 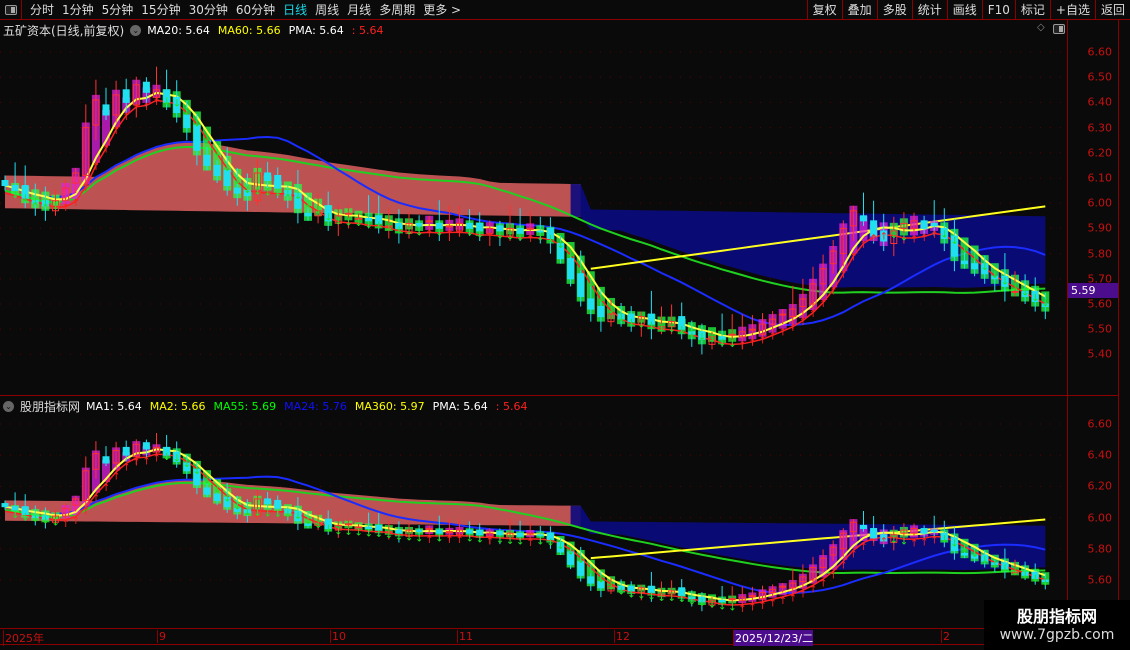 What do you see at coordinates (824, 10) in the screenshot?
I see `toolbar-button: 复权` at bounding box center [824, 10].